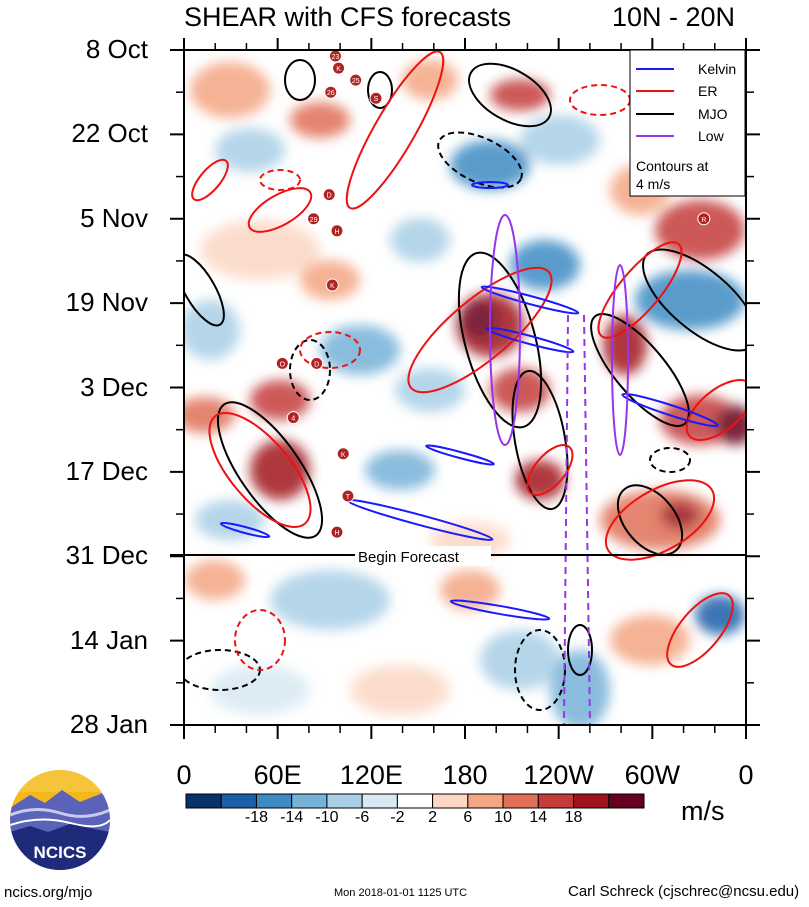 This screenshot has height=907, width=809. I want to click on storm-marker: 29, so click(314, 219).